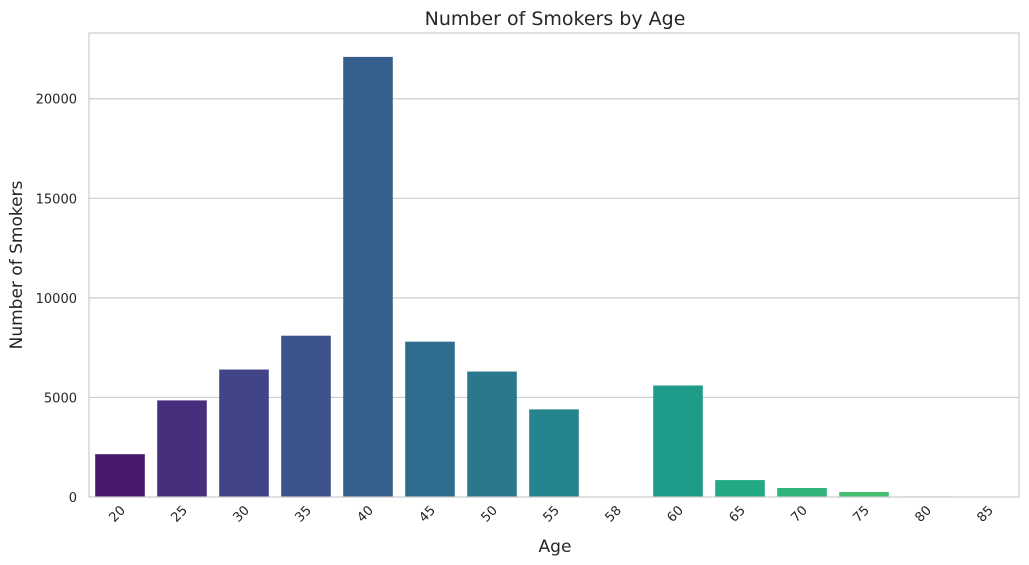 The image size is (1029, 565). Describe the element at coordinates (614, 514) in the screenshot. I see `x-tick-label: 58` at that location.